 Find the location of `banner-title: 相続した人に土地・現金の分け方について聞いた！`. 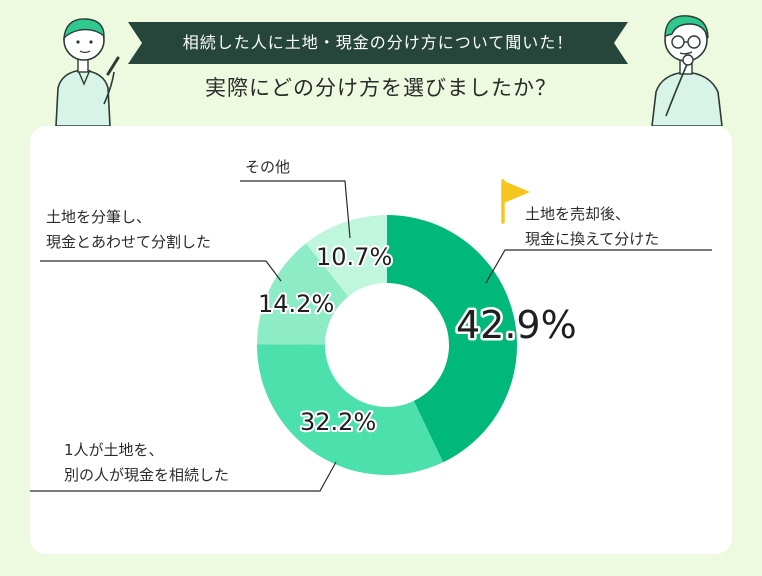

banner-title: 相続した人に土地・現金の分け方について聞いた！ is located at coordinates (378, 42).